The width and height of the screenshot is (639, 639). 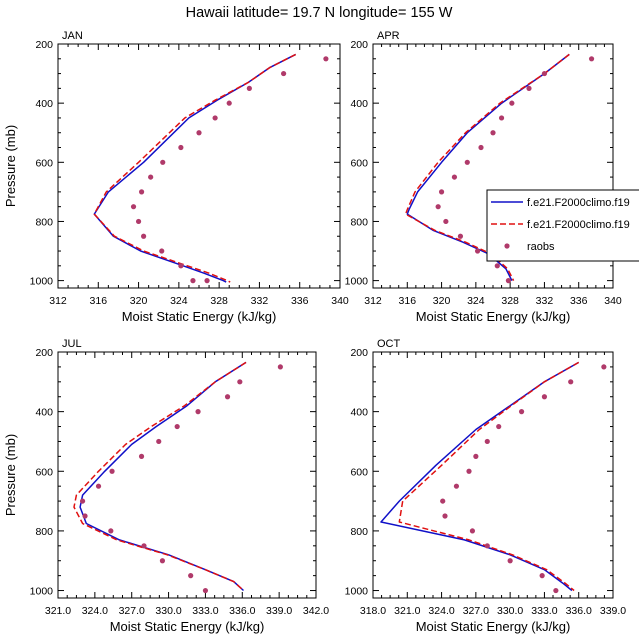 I want to click on x-tick-label: 342.0, so click(x=316, y=611).